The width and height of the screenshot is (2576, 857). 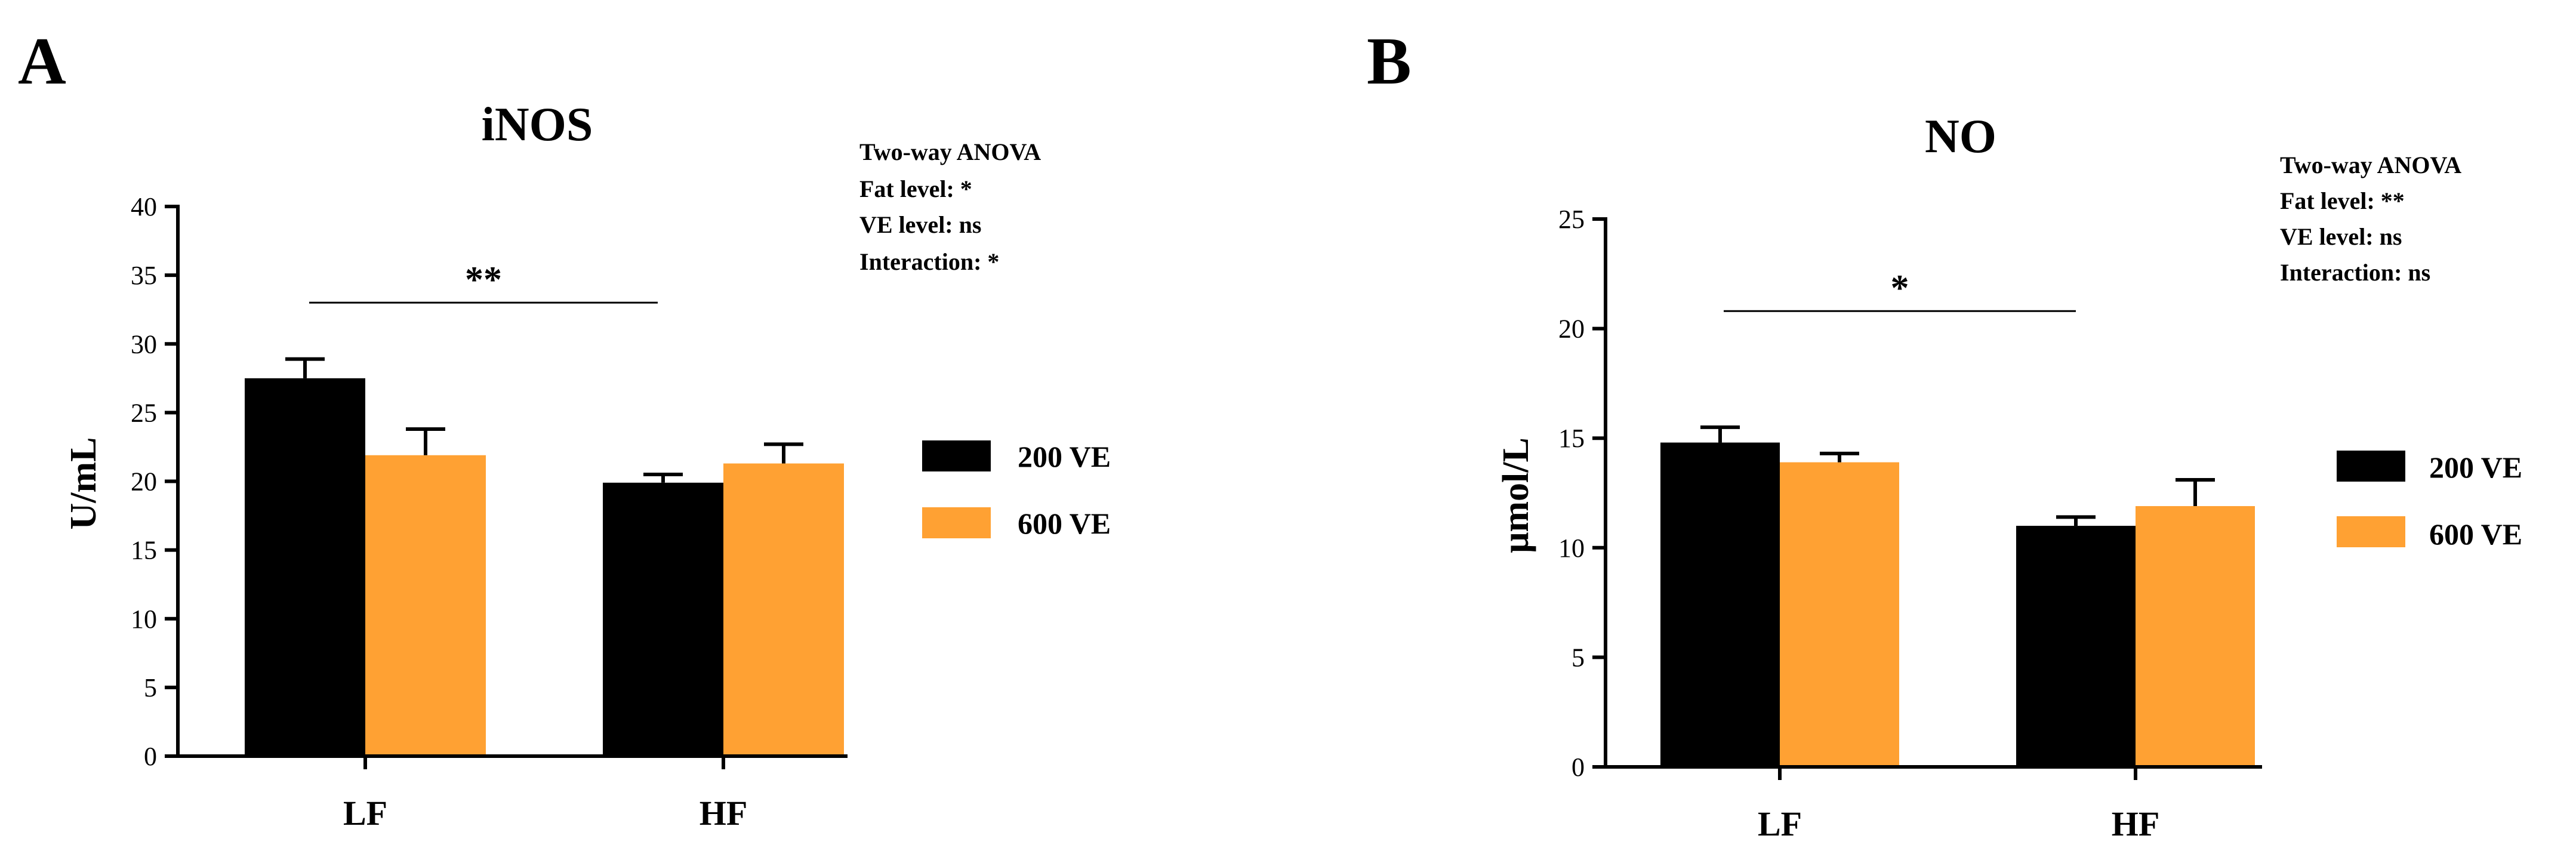 What do you see at coordinates (1960, 136) in the screenshot?
I see `chart-title-b: NO` at bounding box center [1960, 136].